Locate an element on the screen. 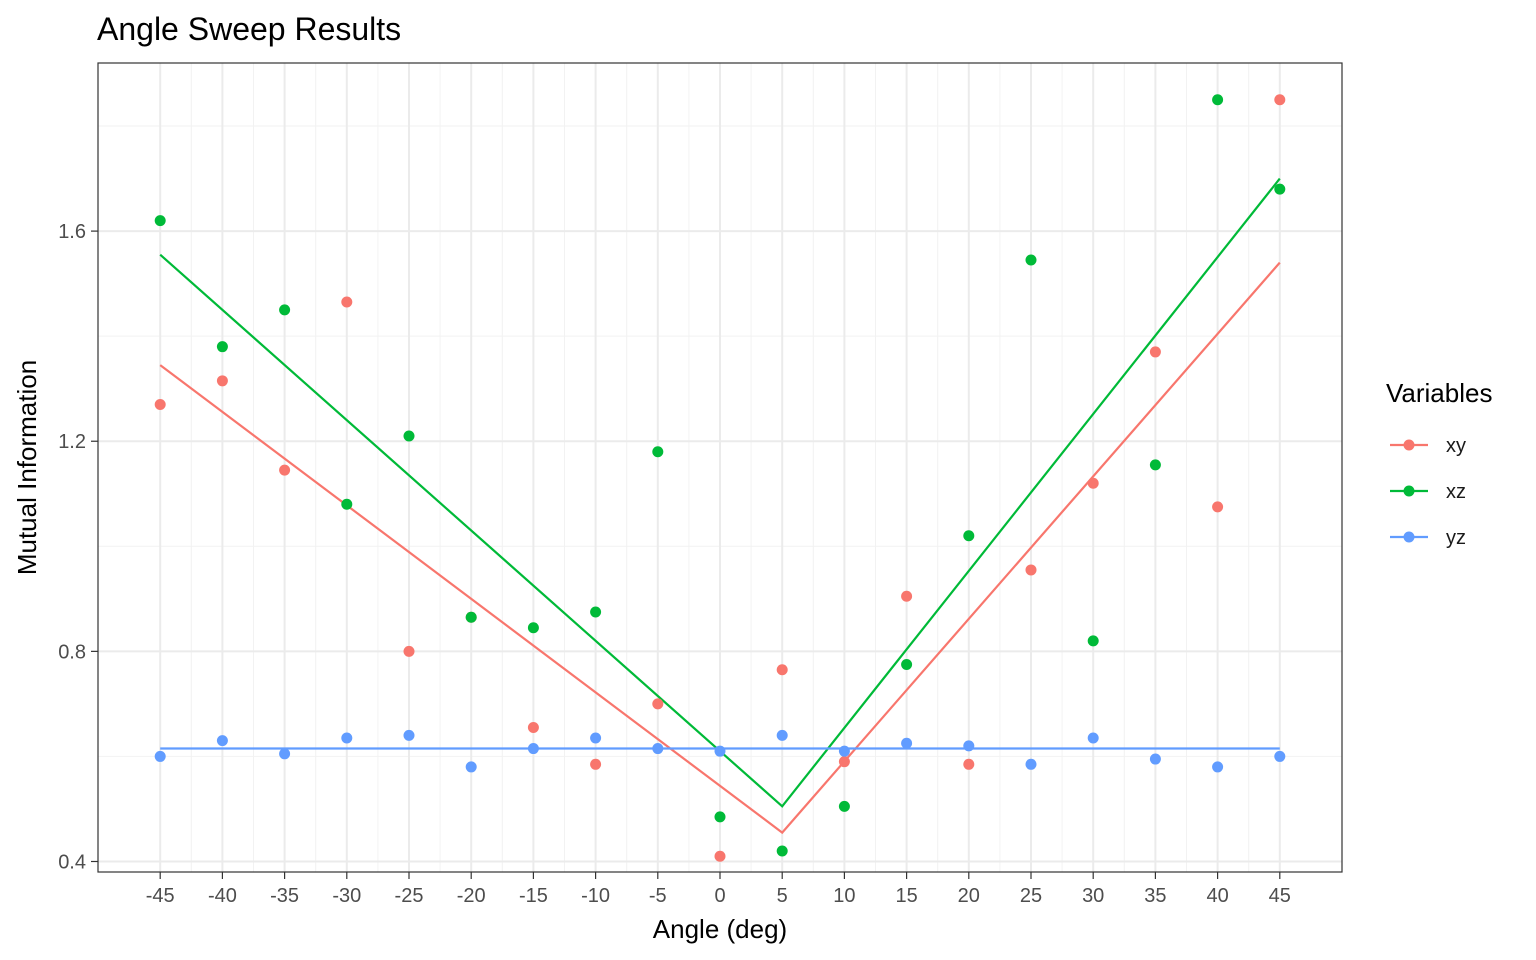  x-tick-label: 15 is located at coordinates (906, 896).